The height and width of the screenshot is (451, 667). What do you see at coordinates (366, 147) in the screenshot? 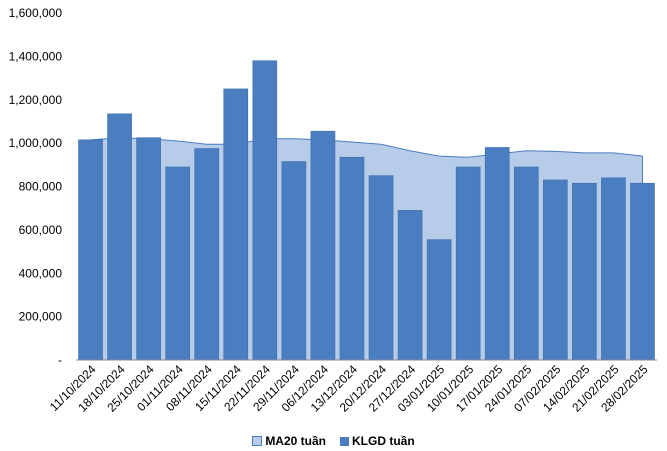
I see `ma20-line` at bounding box center [366, 147].